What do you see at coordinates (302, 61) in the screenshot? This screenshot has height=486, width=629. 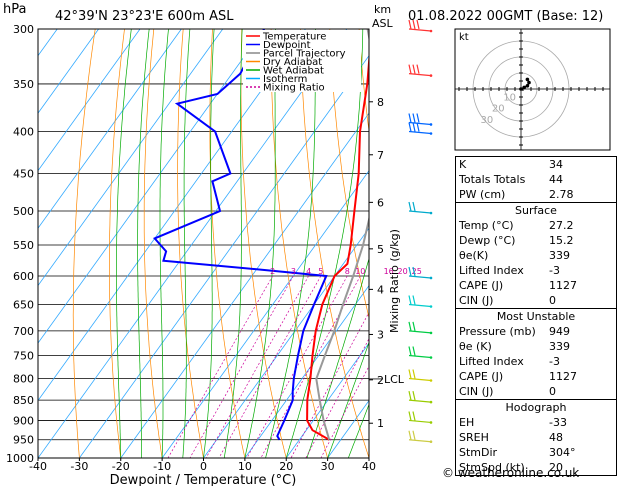 I see `legend-box` at bounding box center [302, 61].